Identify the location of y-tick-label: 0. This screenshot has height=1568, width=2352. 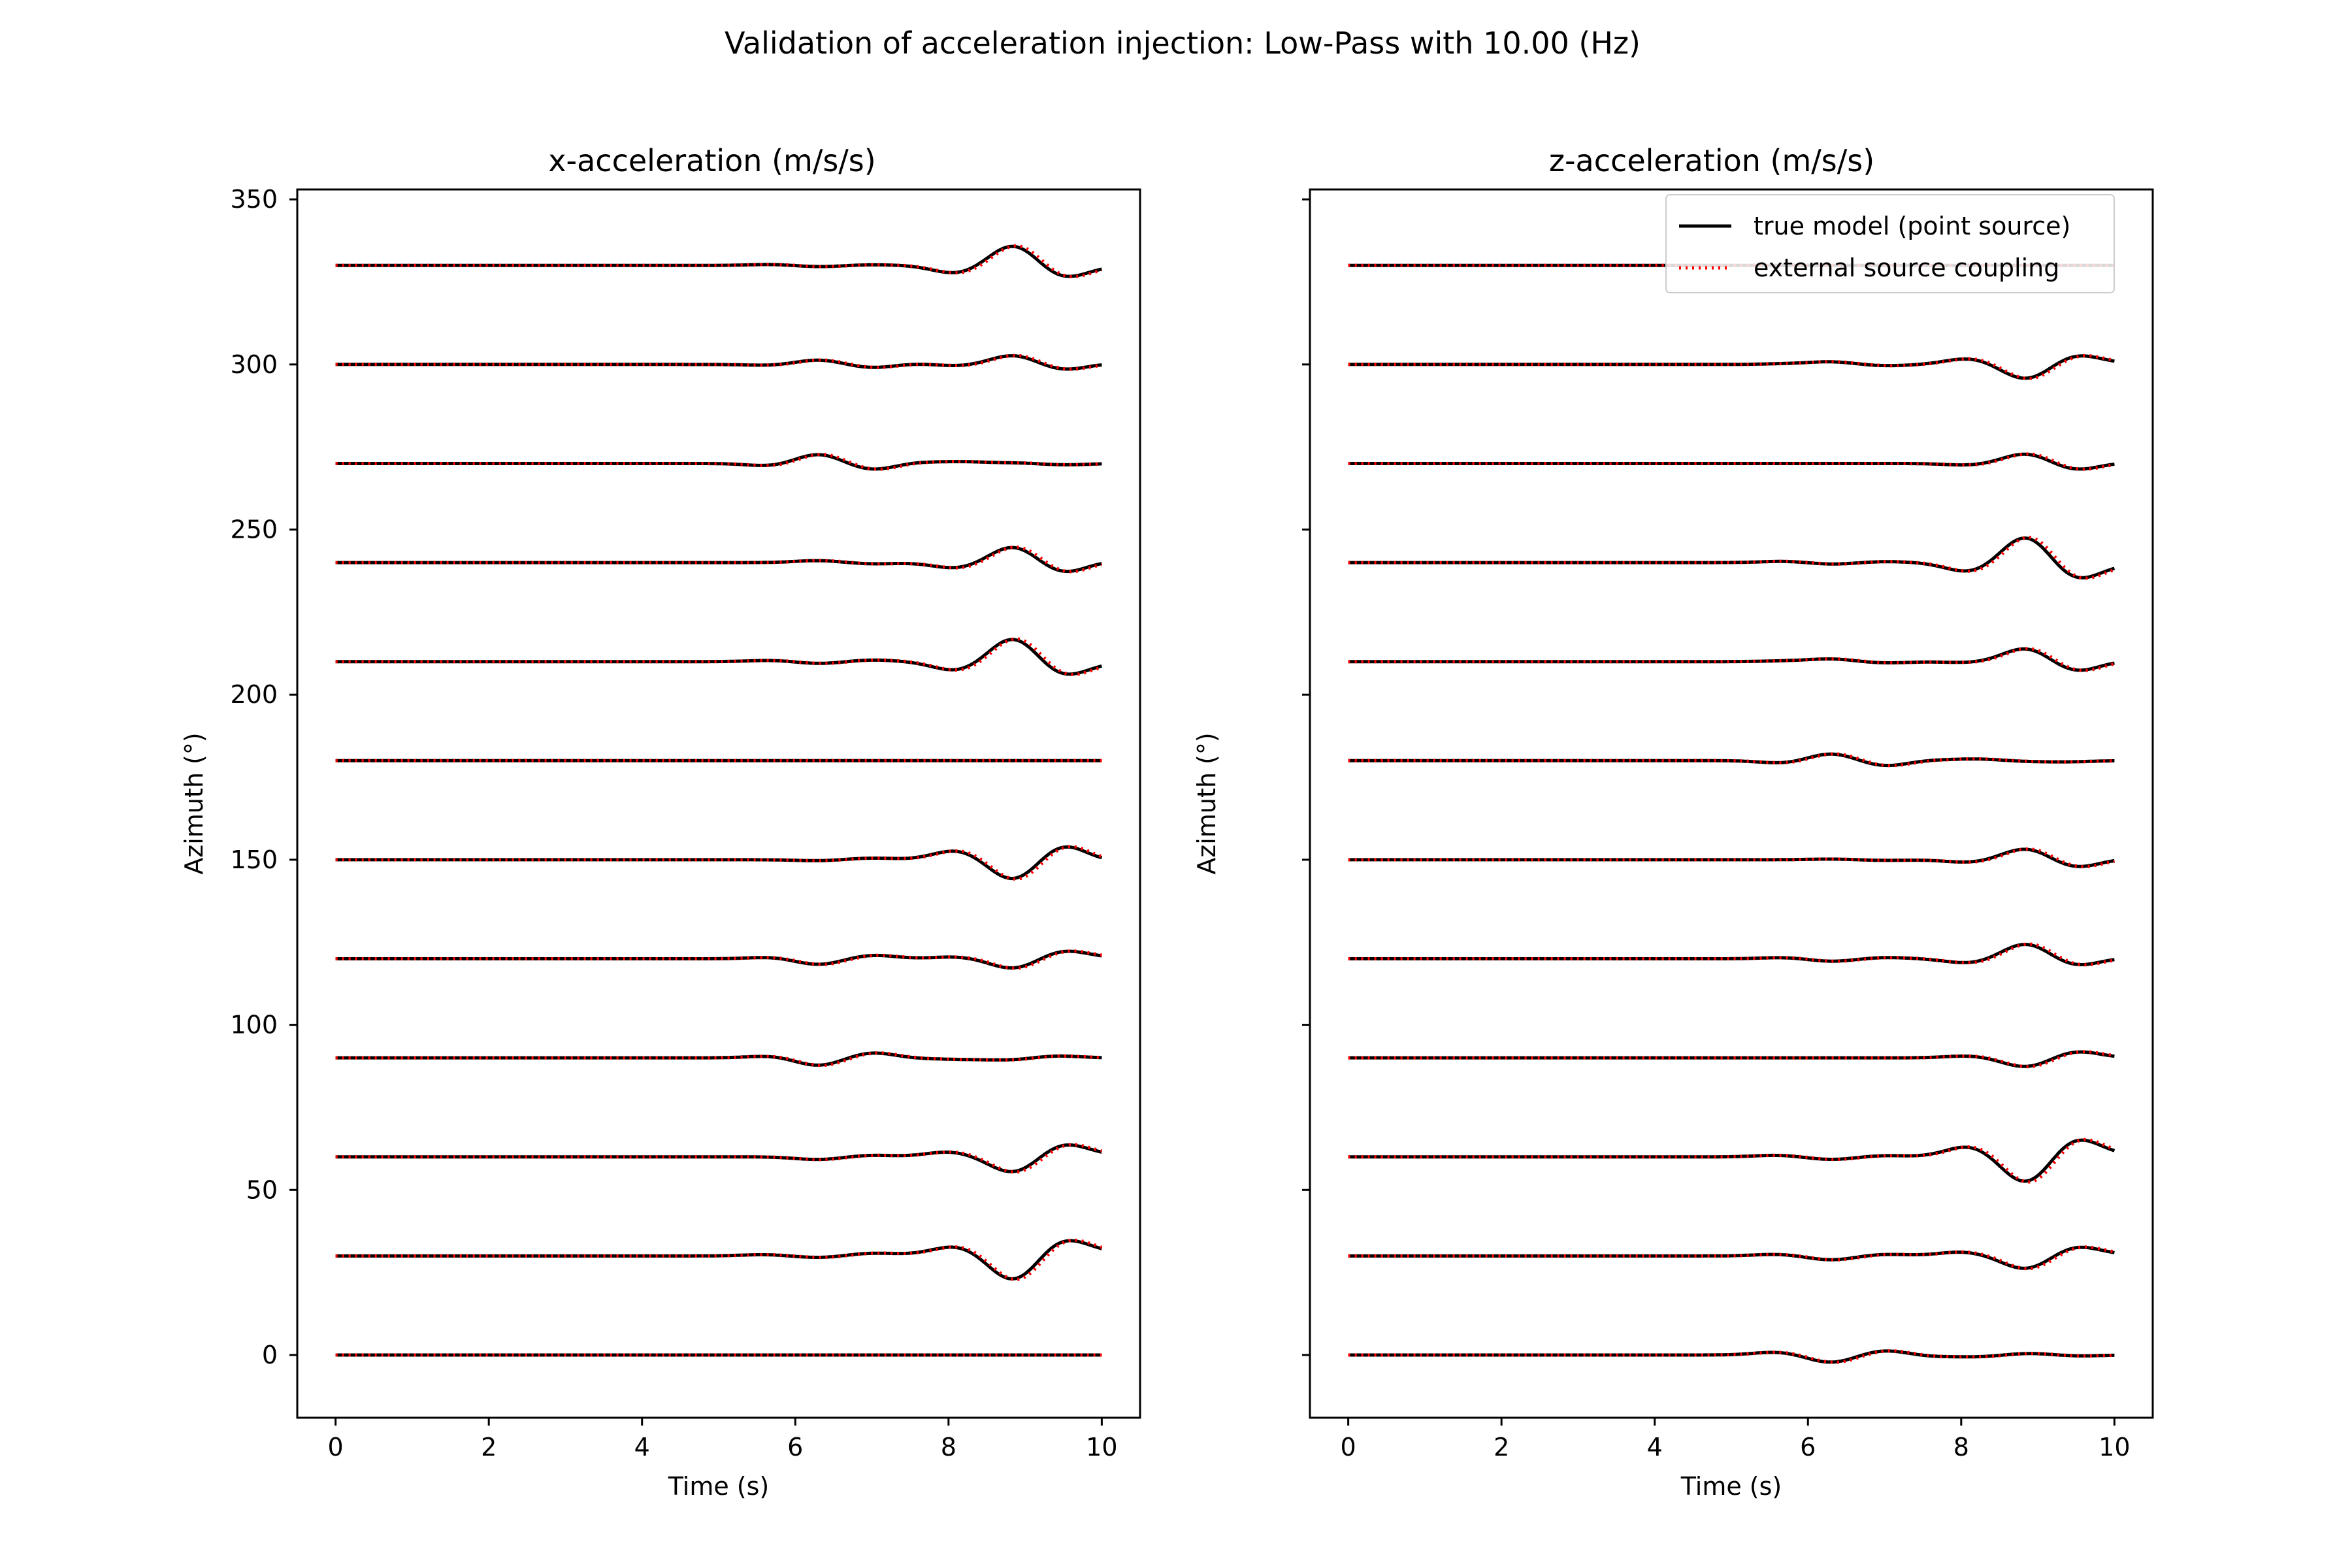
(270, 1355).